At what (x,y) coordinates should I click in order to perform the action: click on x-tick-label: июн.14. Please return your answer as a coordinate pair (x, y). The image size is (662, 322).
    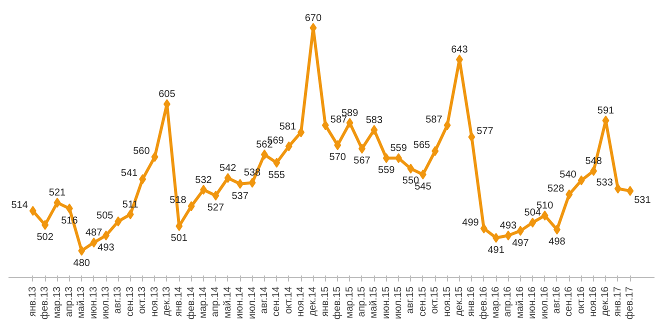
    Looking at the image, I should click on (240, 303).